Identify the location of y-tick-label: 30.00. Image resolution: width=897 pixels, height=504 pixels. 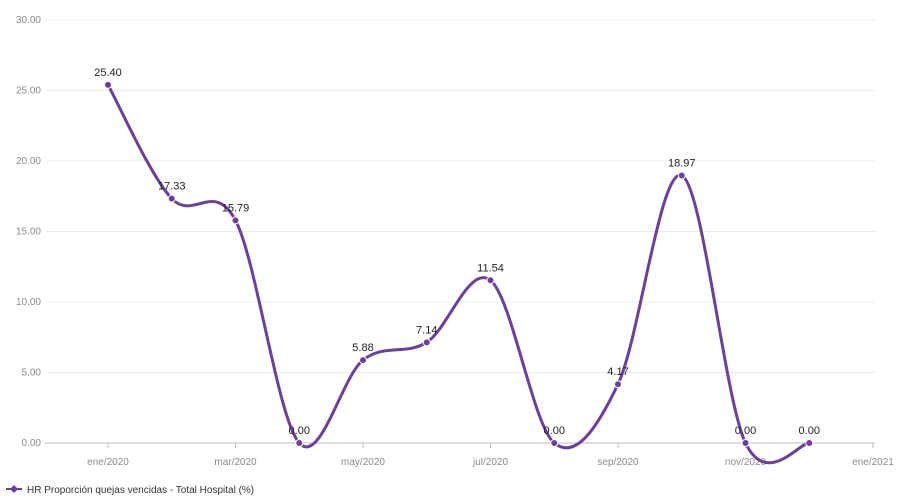
(28, 20).